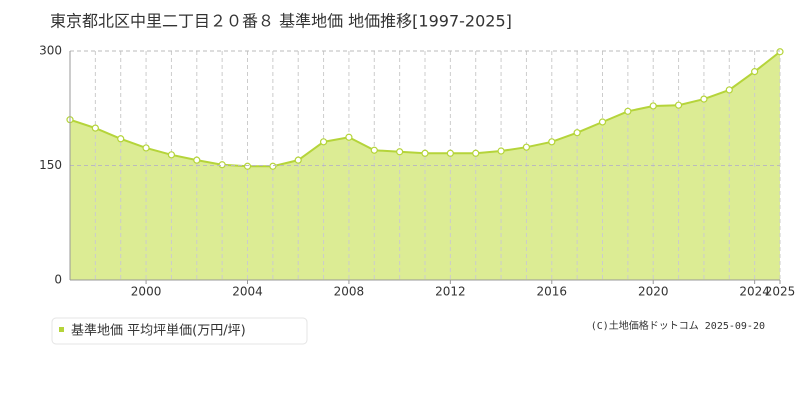 Image resolution: width=800 pixels, height=404 pixels. I want to click on x-tick-label: 2025, so click(780, 292).